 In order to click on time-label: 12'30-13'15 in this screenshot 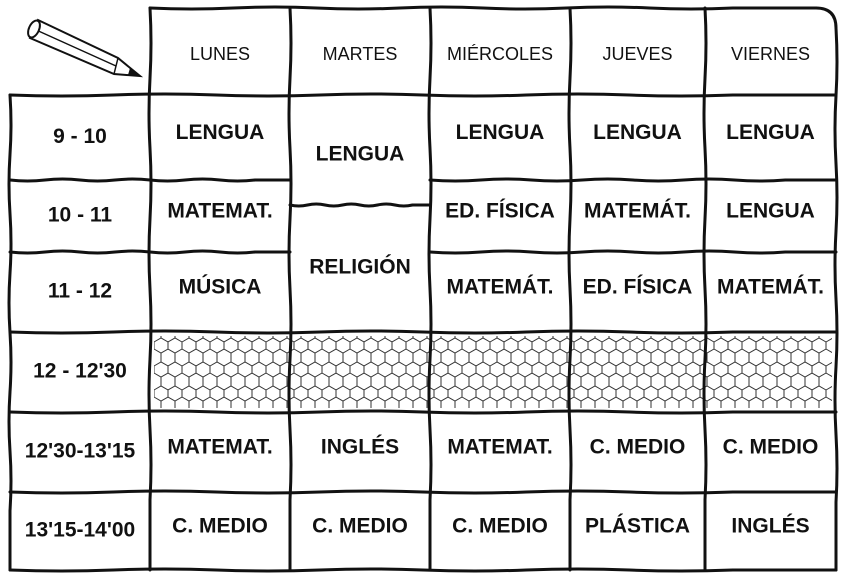, I will do `click(80, 451)`.